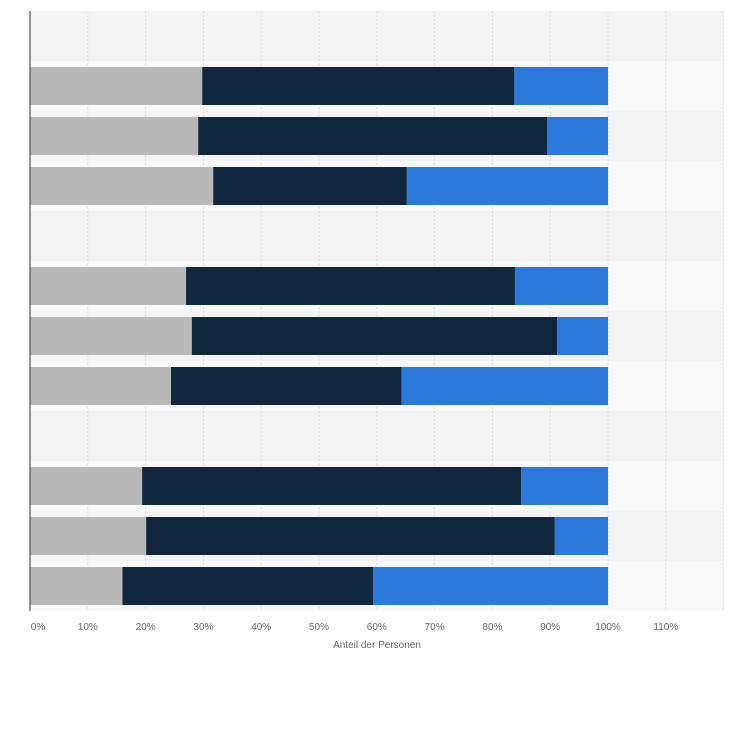  What do you see at coordinates (203, 627) in the screenshot?
I see `x-tick-label: 30%` at bounding box center [203, 627].